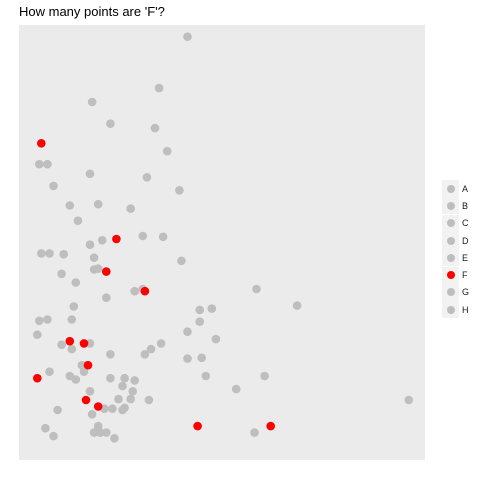 Image resolution: width=480 pixels, height=480 pixels. Describe the element at coordinates (465, 205) in the screenshot. I see `legend-label: B` at that location.